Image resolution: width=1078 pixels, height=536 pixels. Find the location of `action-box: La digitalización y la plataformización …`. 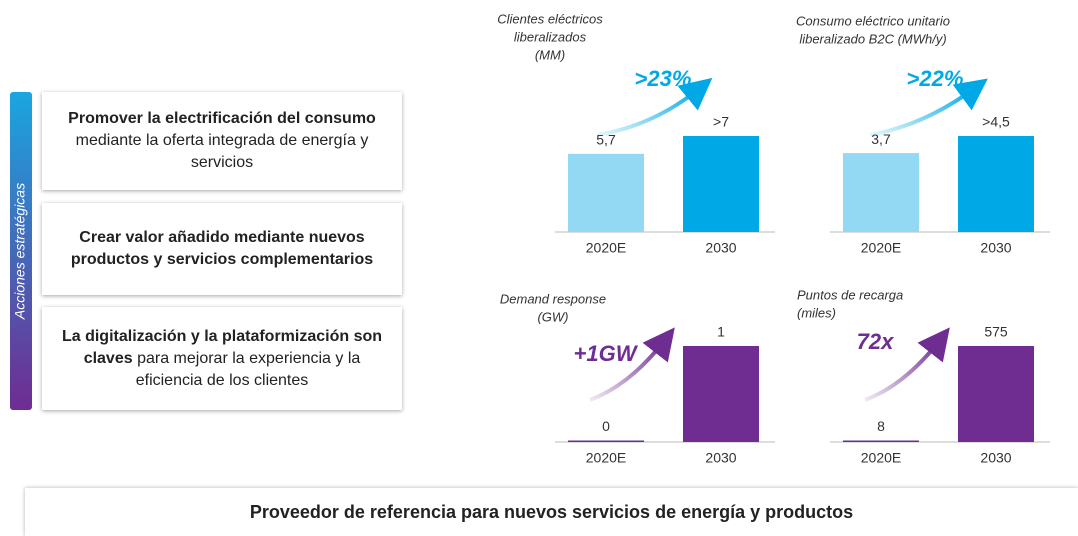

action-box: La digitalización y la plataformización … is located at coordinates (222, 358).